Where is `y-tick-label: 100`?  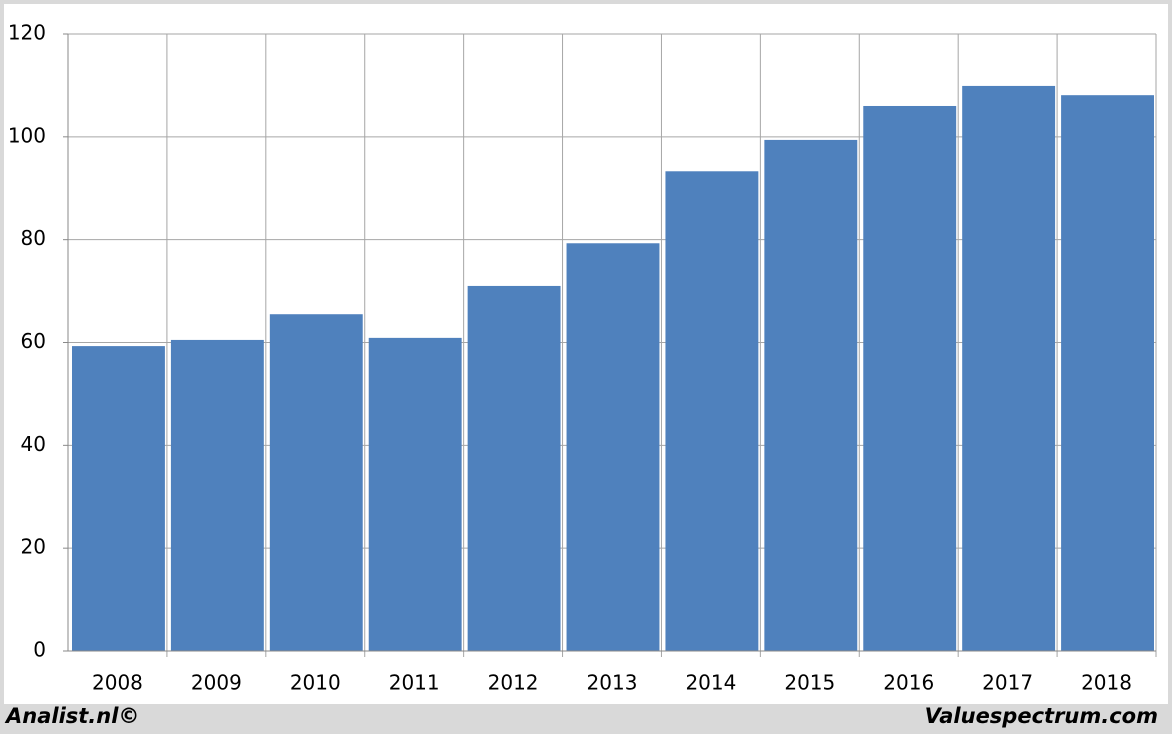 y-tick-label: 100 is located at coordinates (27, 135).